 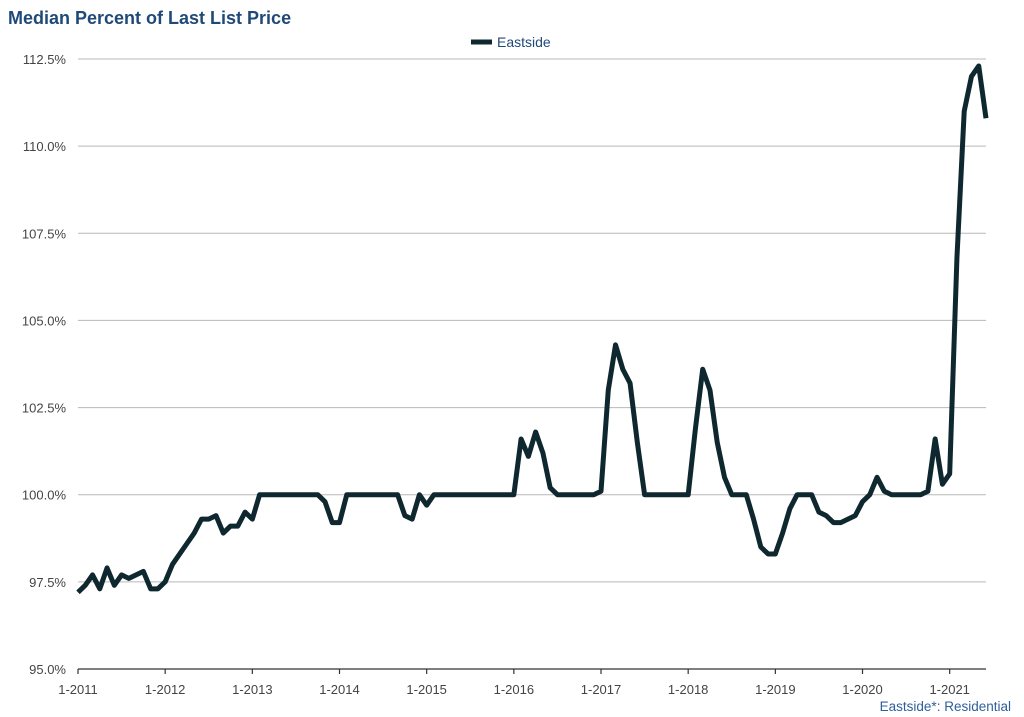 What do you see at coordinates (44, 233) in the screenshot?
I see `y-tick-label: 107.5%` at bounding box center [44, 233].